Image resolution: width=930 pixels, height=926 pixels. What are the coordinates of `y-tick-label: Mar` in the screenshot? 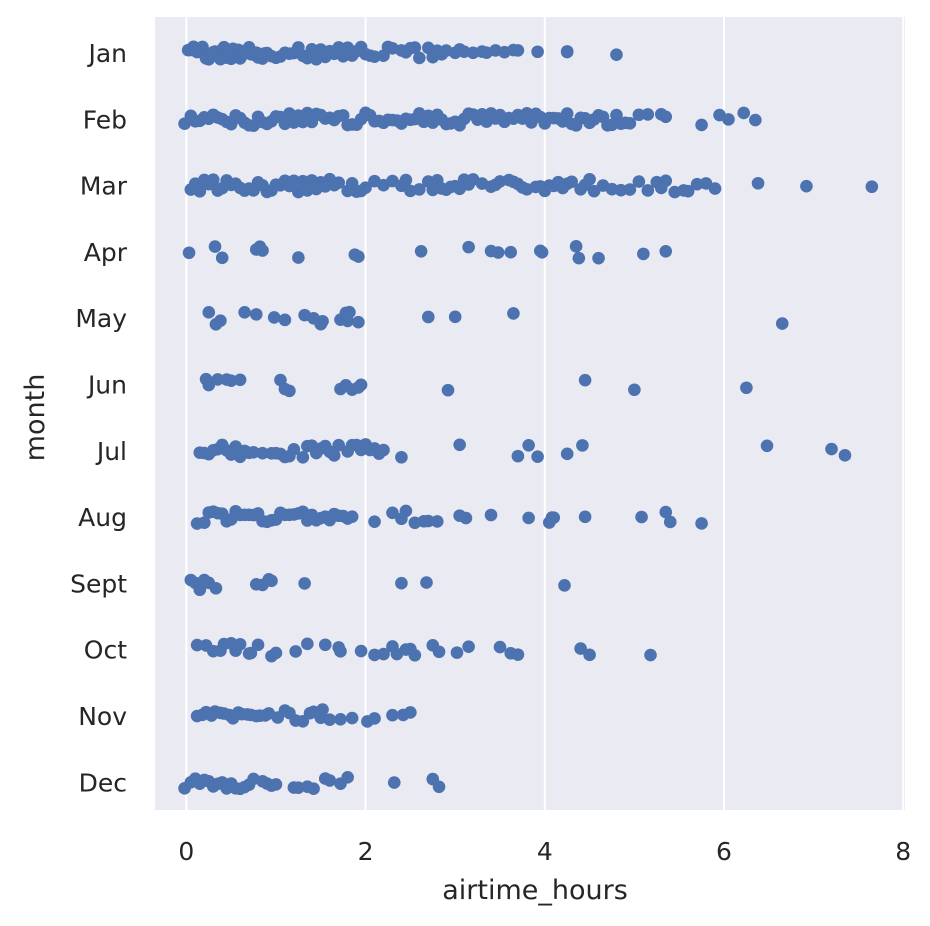 It's located at (104, 186).